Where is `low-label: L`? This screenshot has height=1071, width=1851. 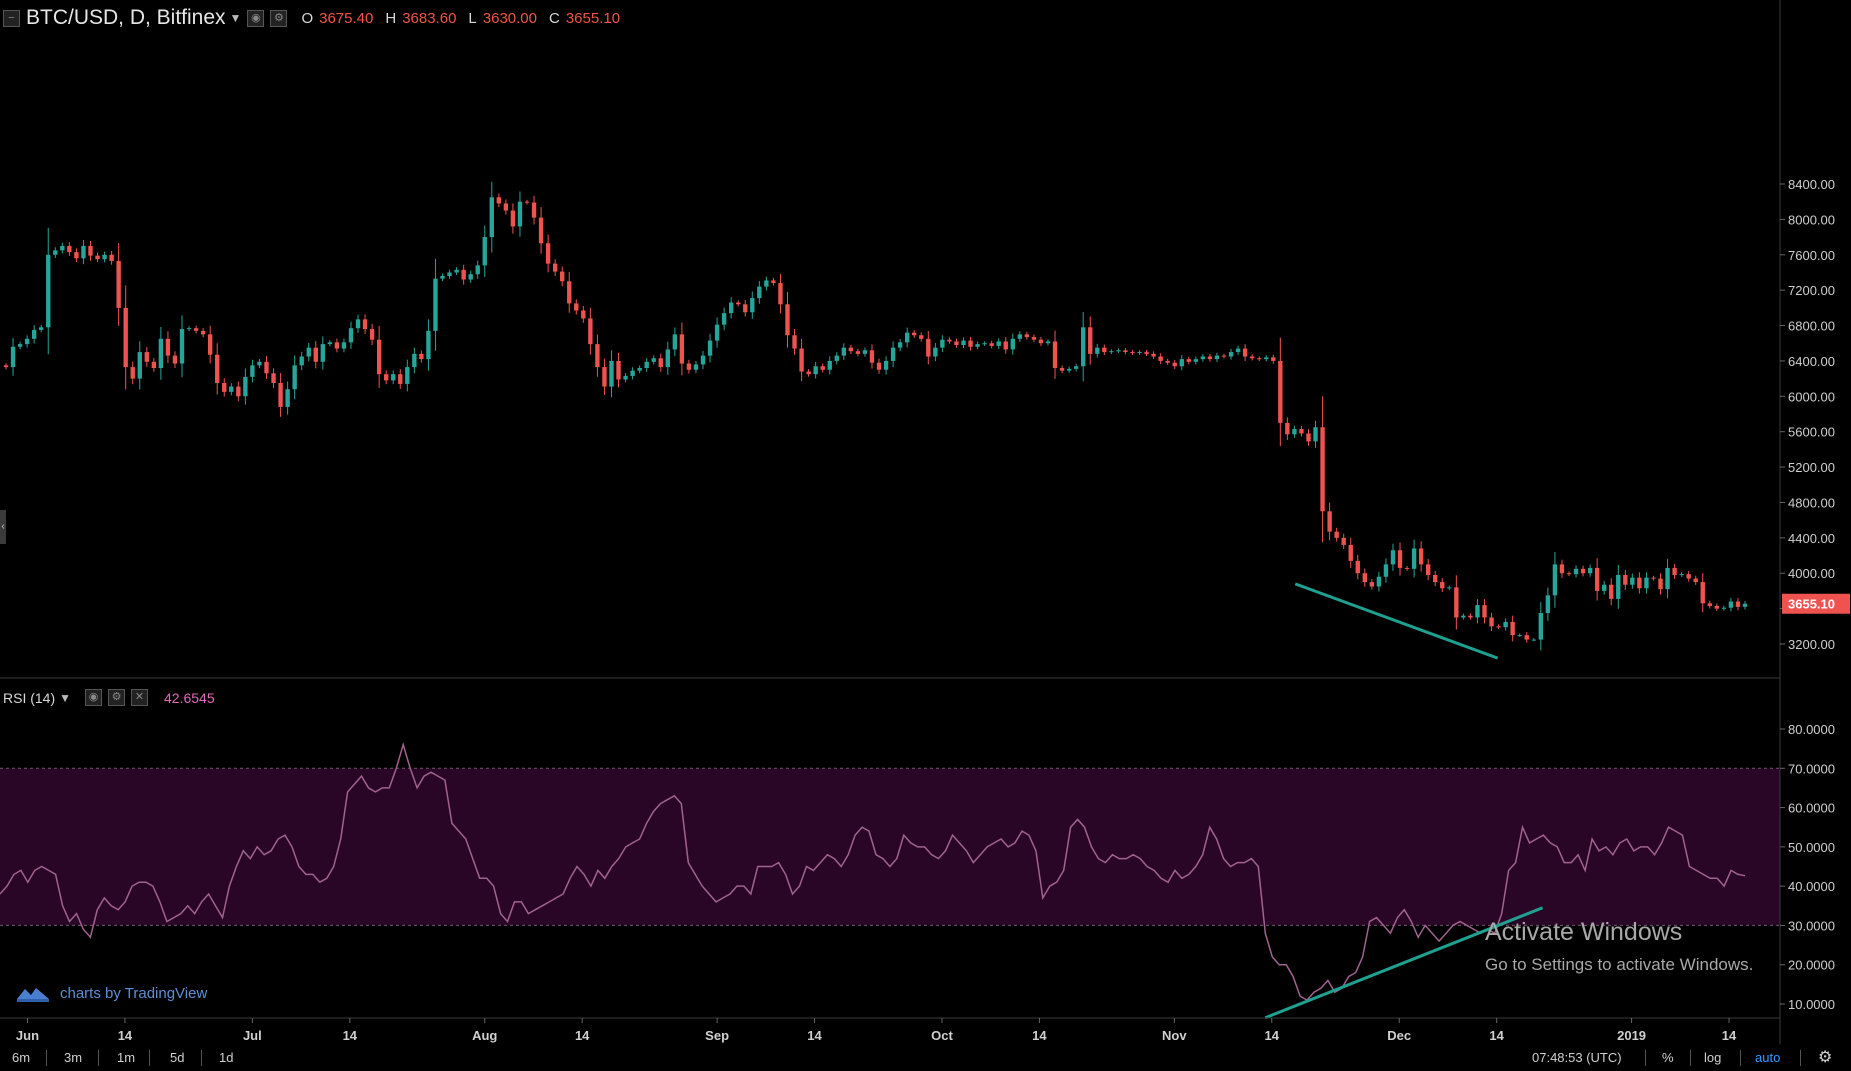
low-label: L is located at coordinates (472, 18).